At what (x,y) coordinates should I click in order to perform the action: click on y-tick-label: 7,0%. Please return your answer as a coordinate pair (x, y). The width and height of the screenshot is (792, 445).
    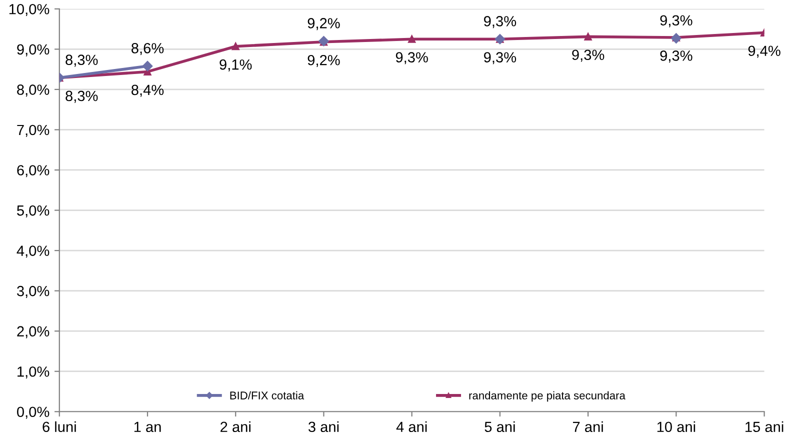
    Looking at the image, I should click on (33, 130).